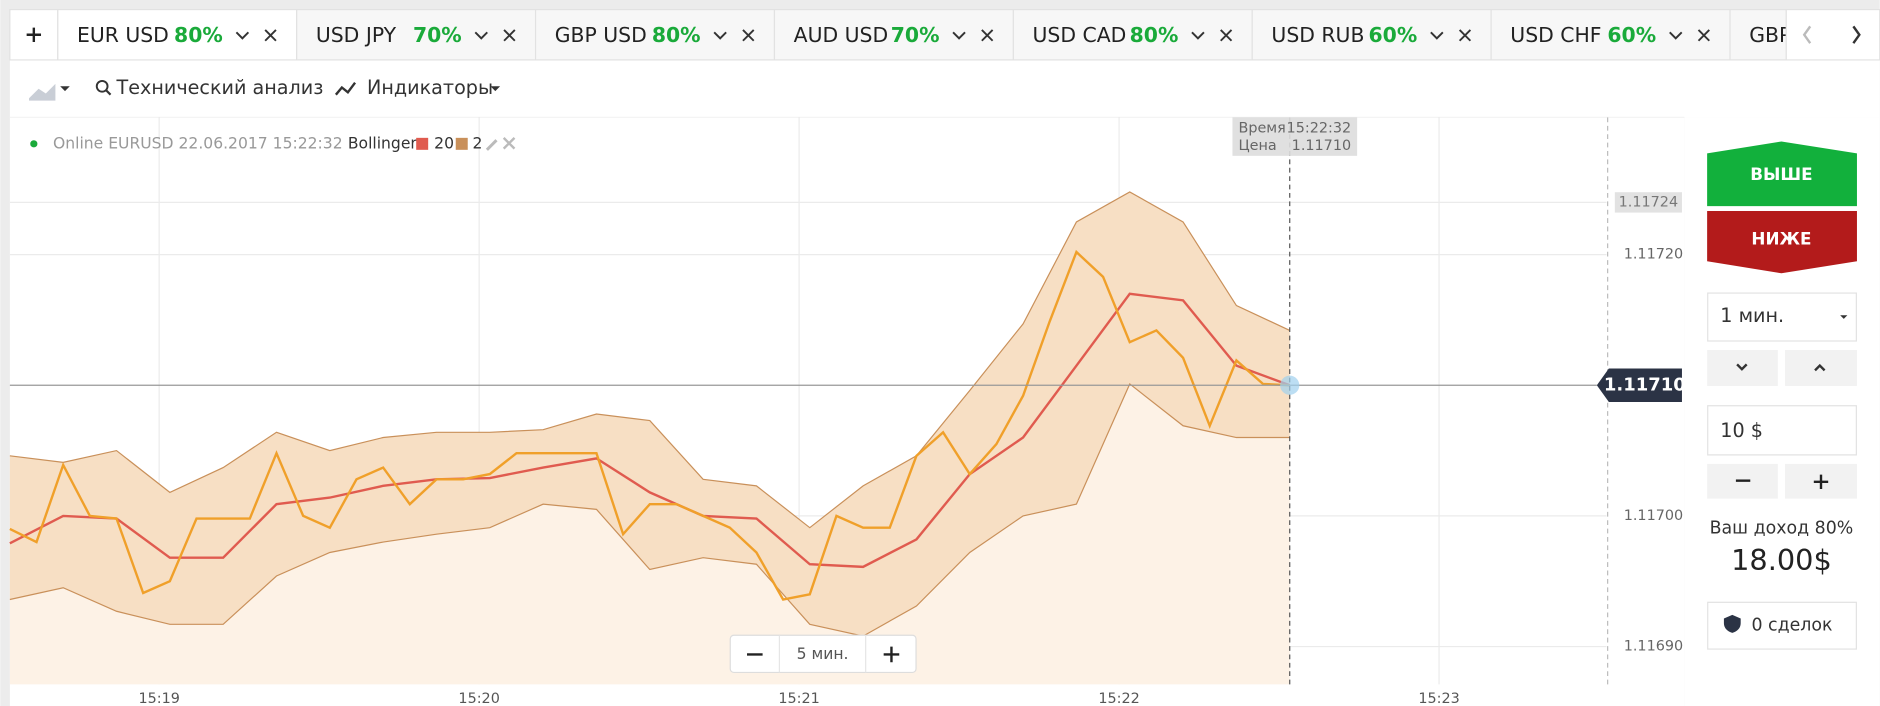 The image size is (1880, 706). Describe the element at coordinates (1782, 430) in the screenshot. I see `amount-input` at that location.